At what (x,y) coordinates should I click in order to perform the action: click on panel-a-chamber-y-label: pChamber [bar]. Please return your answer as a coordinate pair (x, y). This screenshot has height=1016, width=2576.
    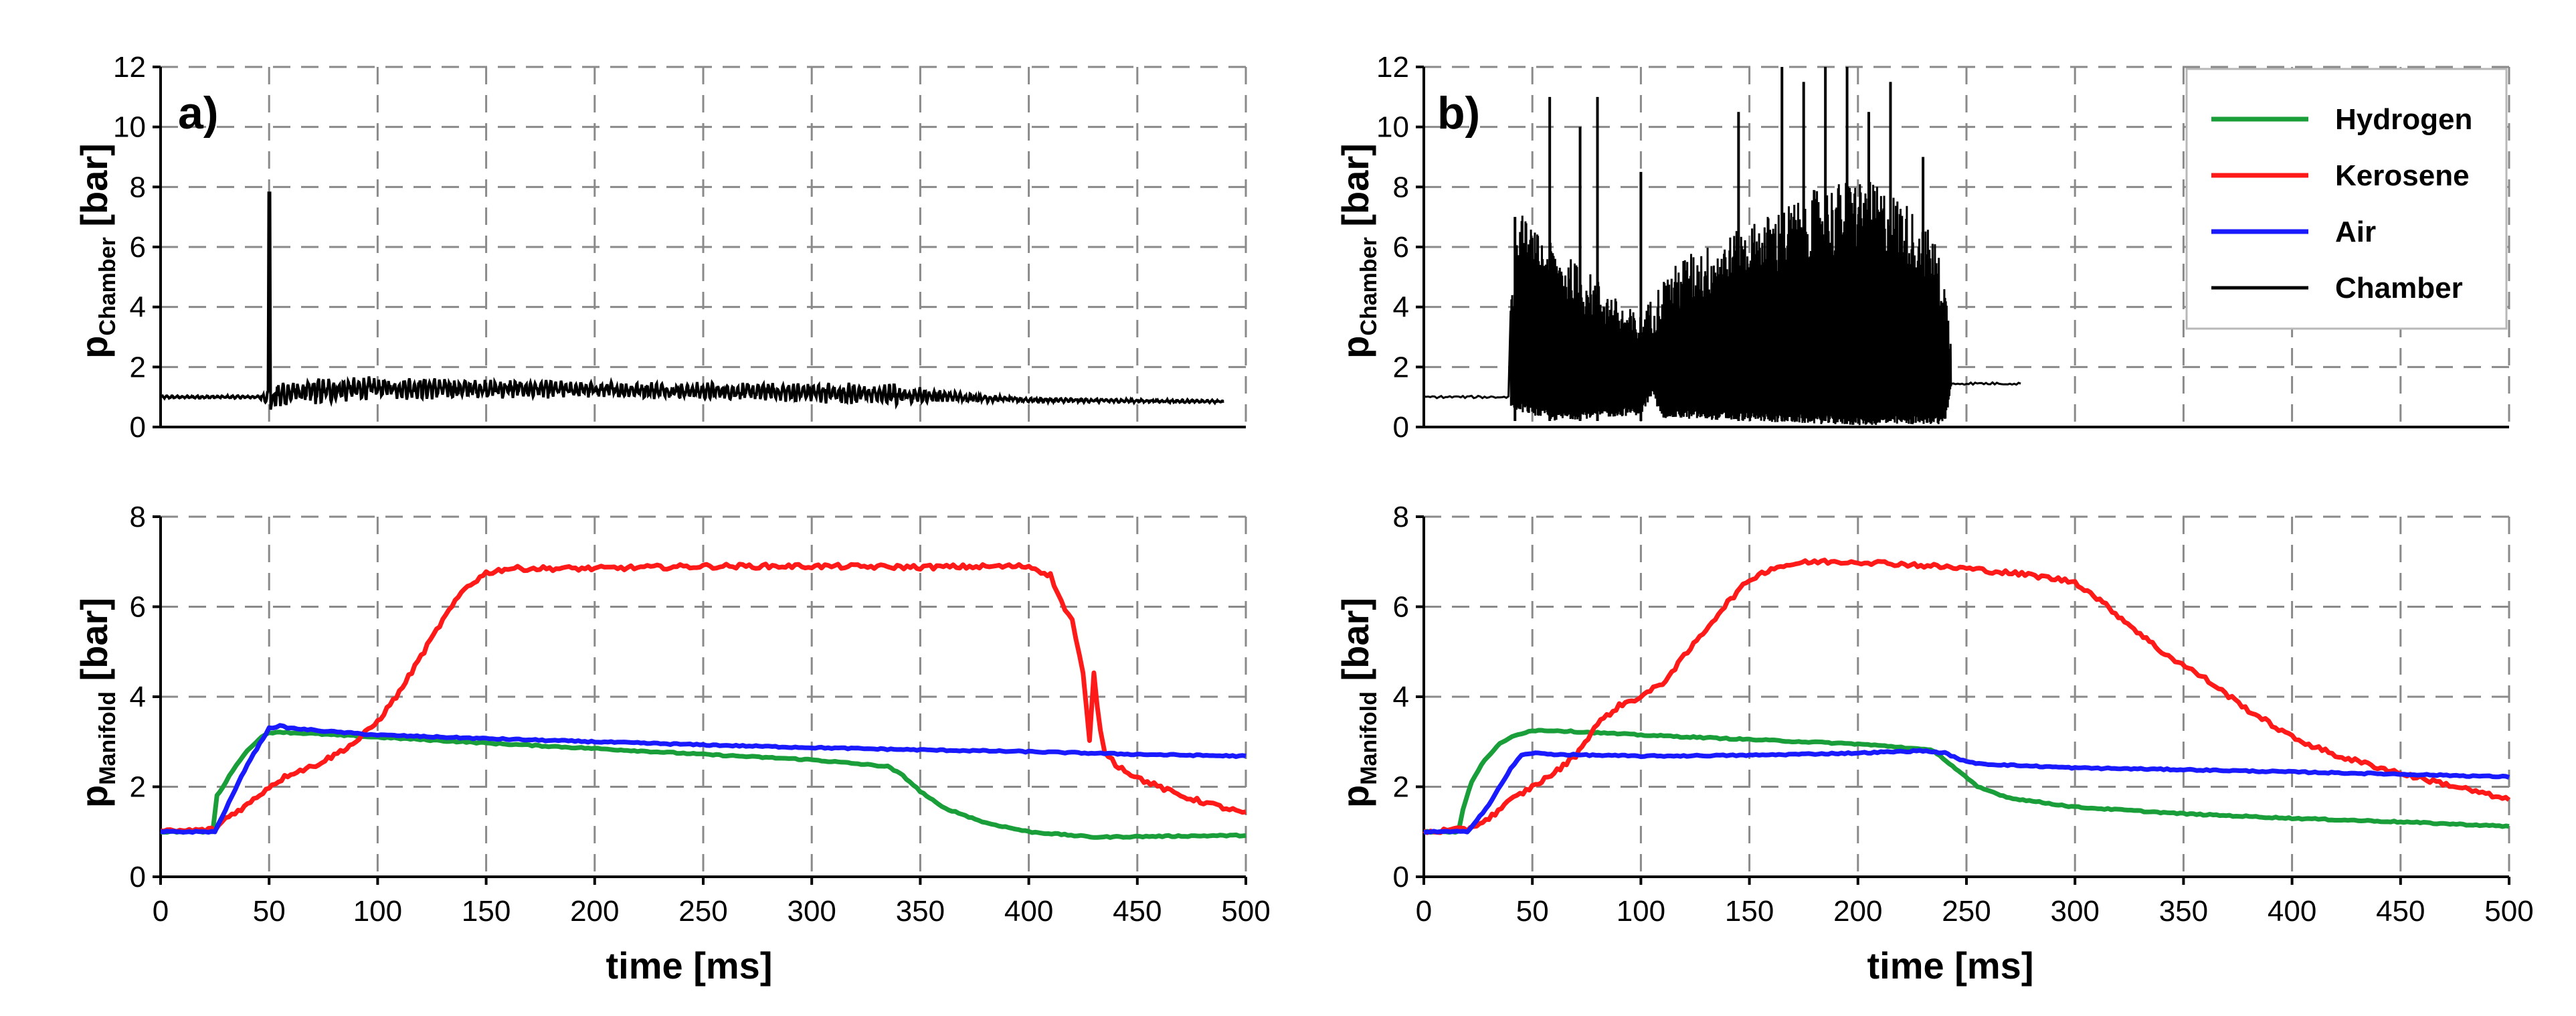
    Looking at the image, I should click on (96, 251).